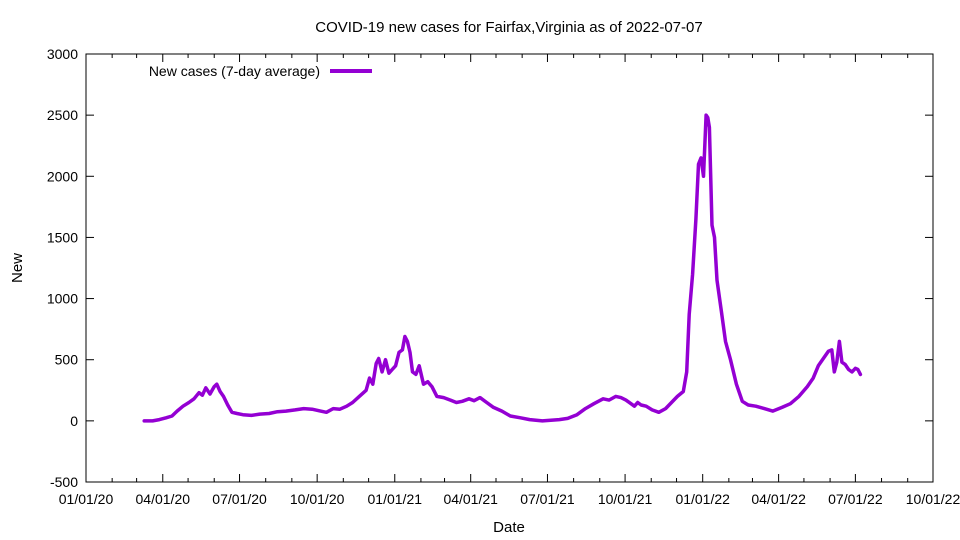 This screenshot has width=960, height=540. What do you see at coordinates (317, 499) in the screenshot?
I see `x-tick-label: 10/01/20` at bounding box center [317, 499].